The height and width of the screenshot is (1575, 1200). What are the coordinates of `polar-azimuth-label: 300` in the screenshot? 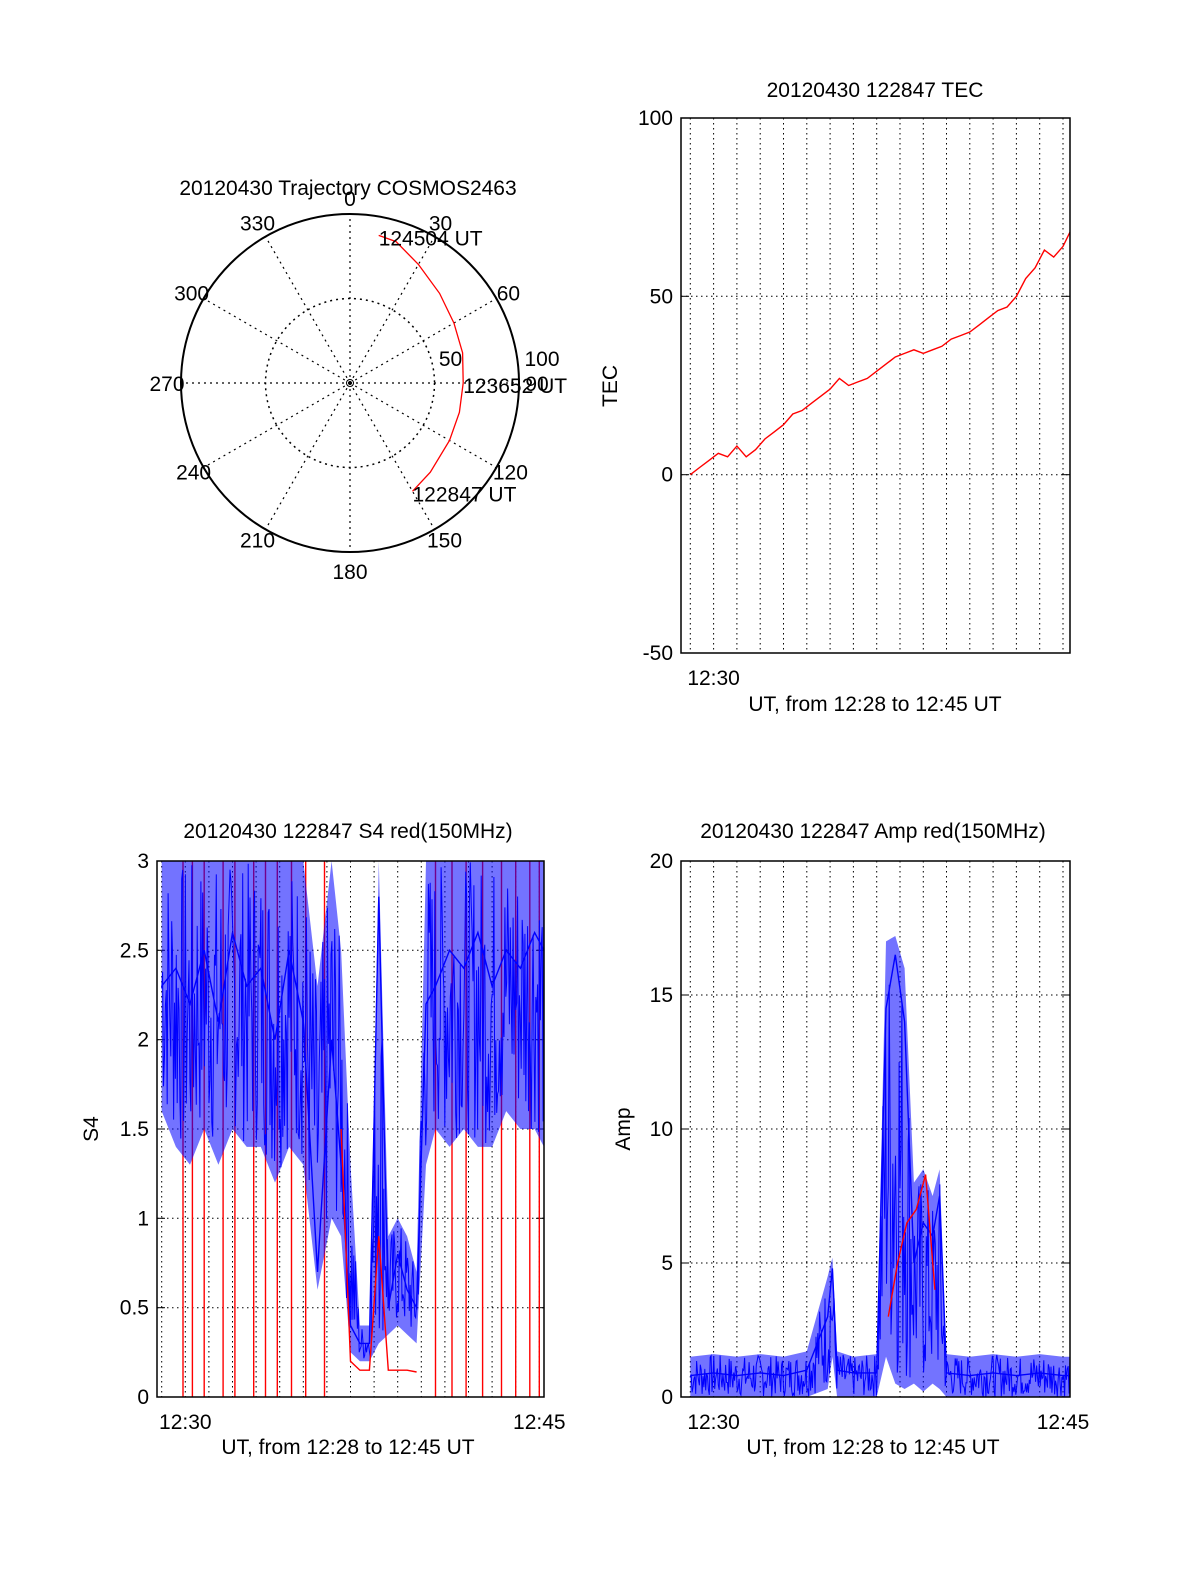 It's located at (191, 294).